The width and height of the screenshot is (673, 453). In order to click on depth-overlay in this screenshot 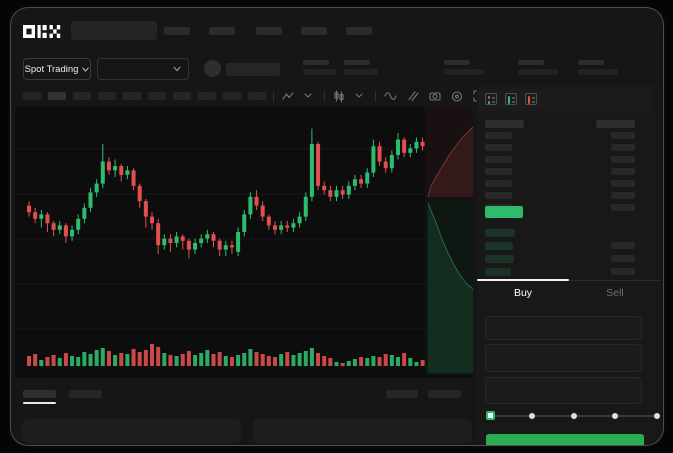, I will do `click(449, 241)`.